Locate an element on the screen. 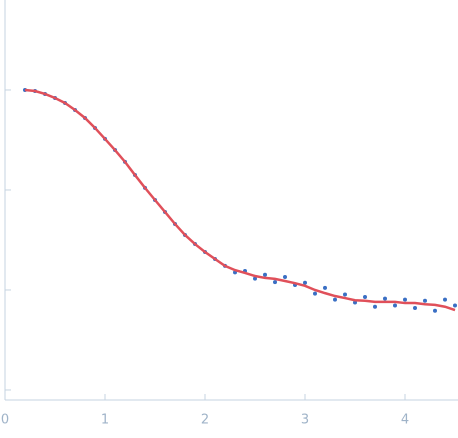  x-tick-label: 3 is located at coordinates (305, 420).